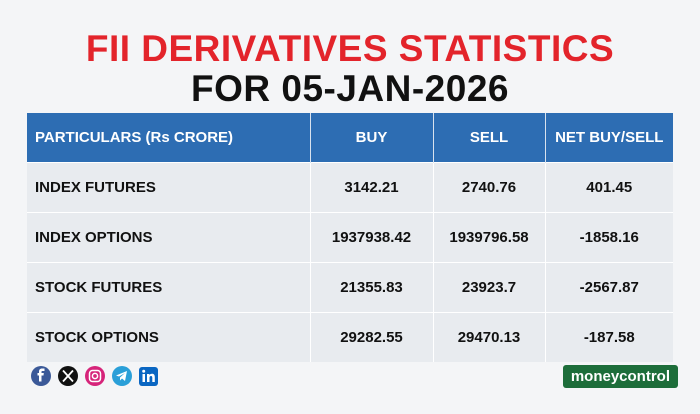 The width and height of the screenshot is (700, 414). What do you see at coordinates (609, 337) in the screenshot?
I see `cell-value: -187.58` at bounding box center [609, 337].